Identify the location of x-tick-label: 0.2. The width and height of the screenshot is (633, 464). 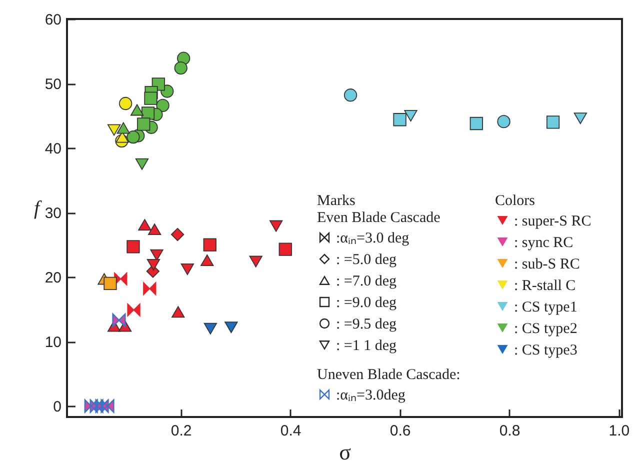
(181, 431).